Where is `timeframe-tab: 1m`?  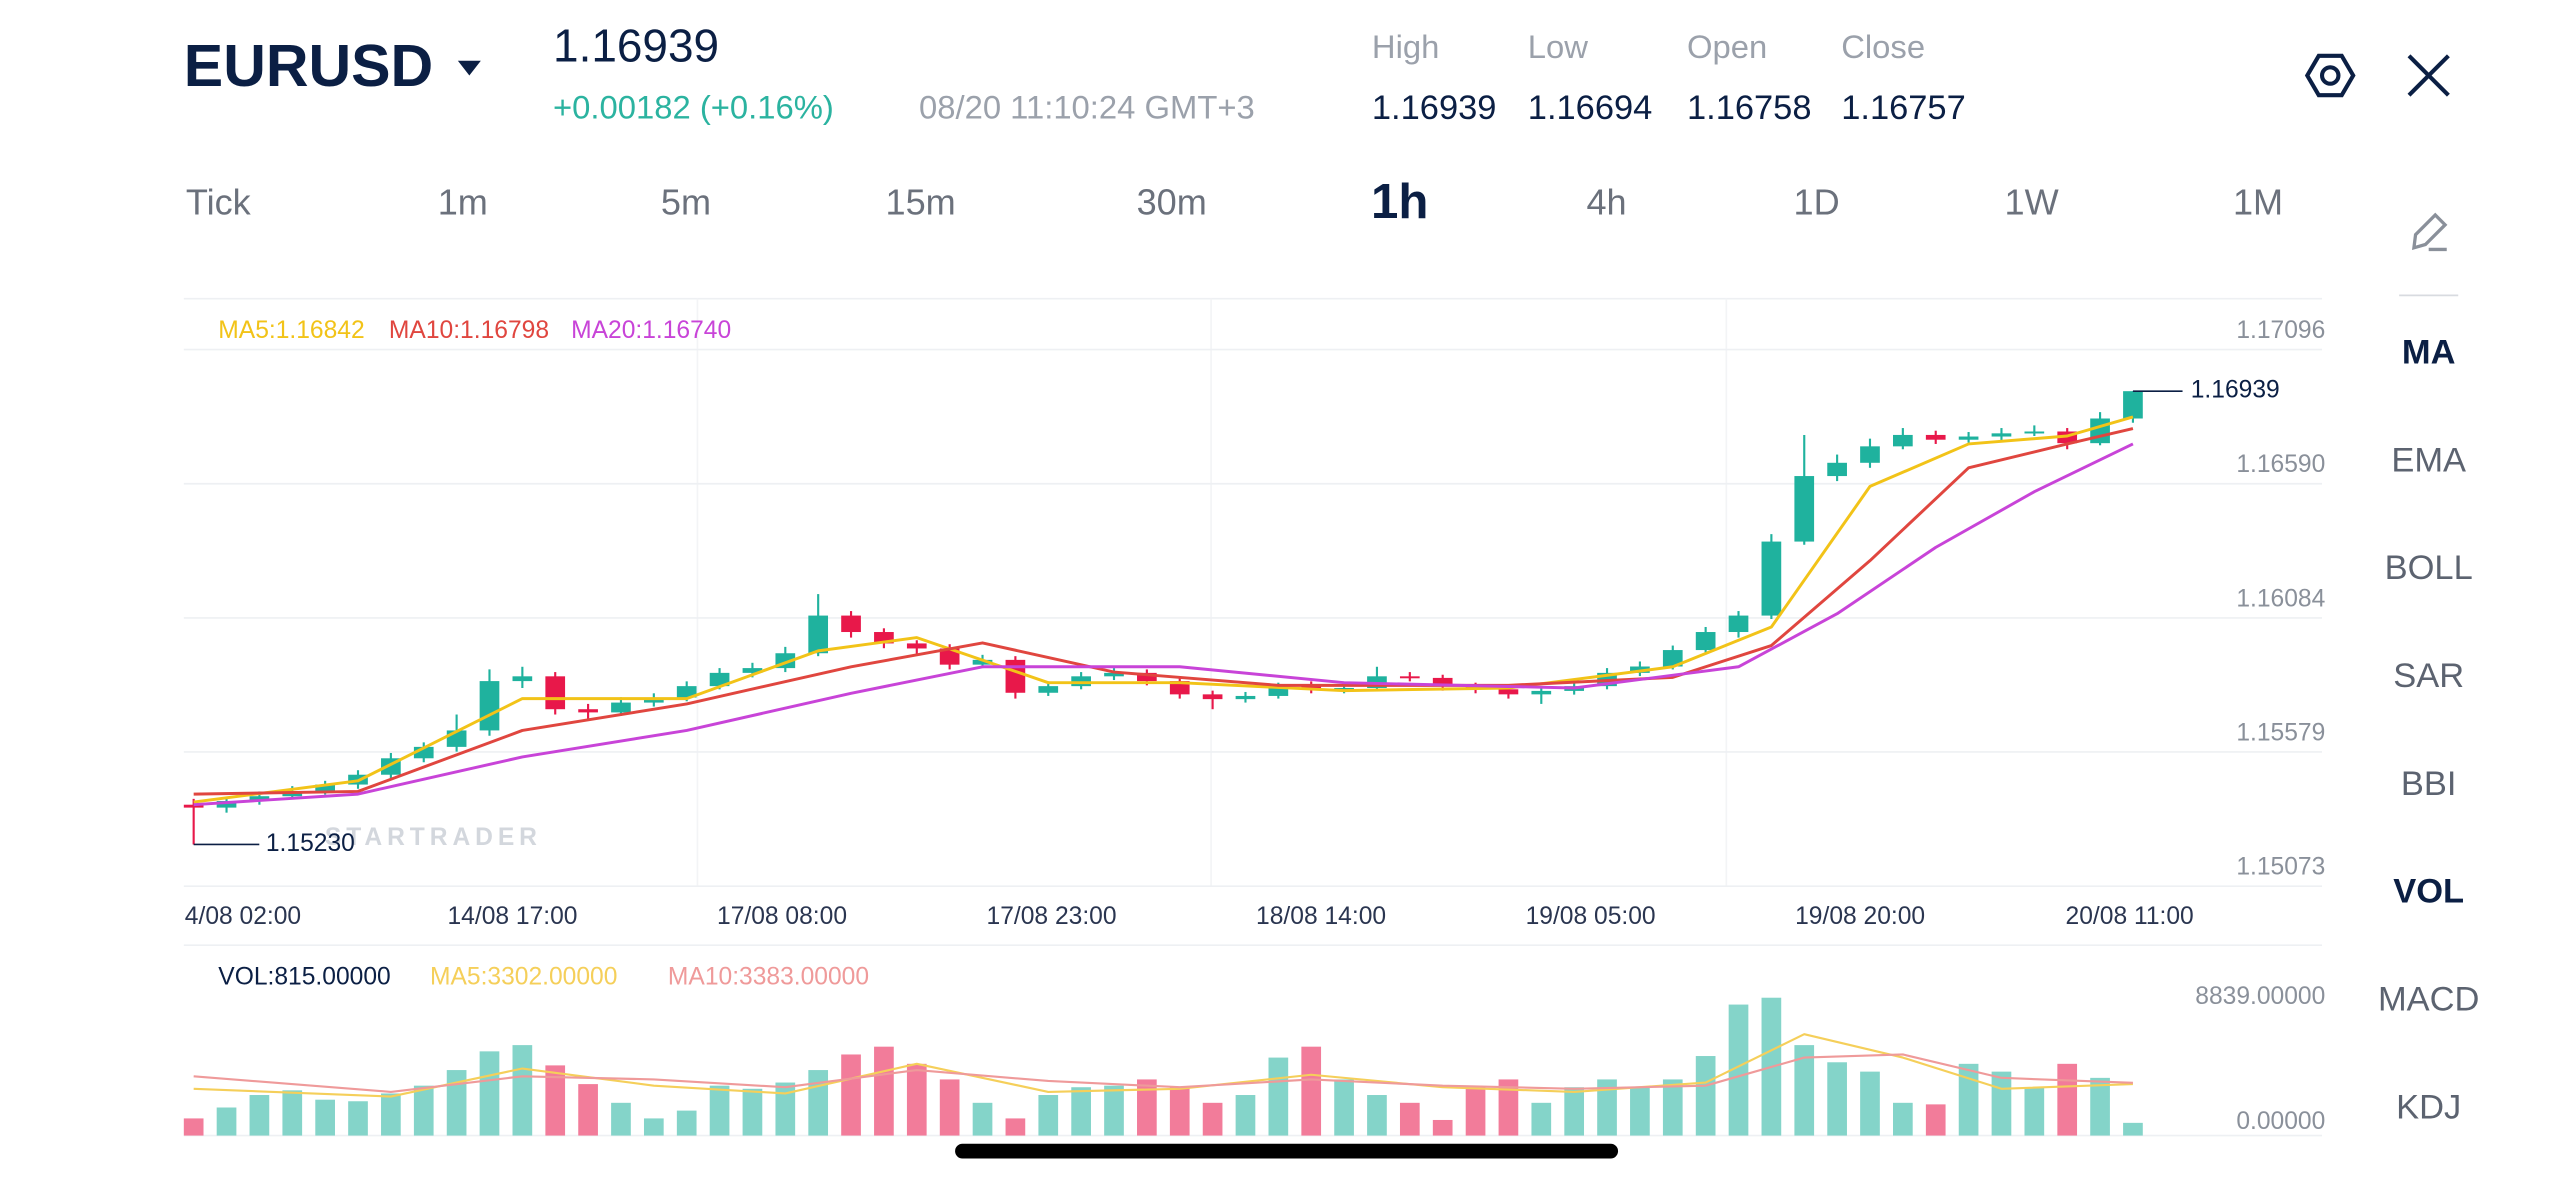
timeframe-tab: 1m is located at coordinates (463, 202).